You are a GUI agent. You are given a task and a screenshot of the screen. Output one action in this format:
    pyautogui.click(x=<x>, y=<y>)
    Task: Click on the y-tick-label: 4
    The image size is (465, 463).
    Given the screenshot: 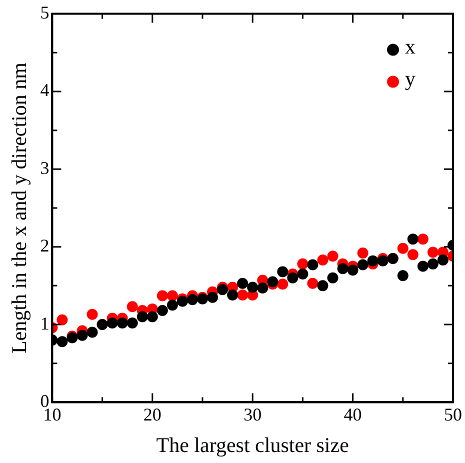 What is the action you would take?
    pyautogui.click(x=45, y=90)
    